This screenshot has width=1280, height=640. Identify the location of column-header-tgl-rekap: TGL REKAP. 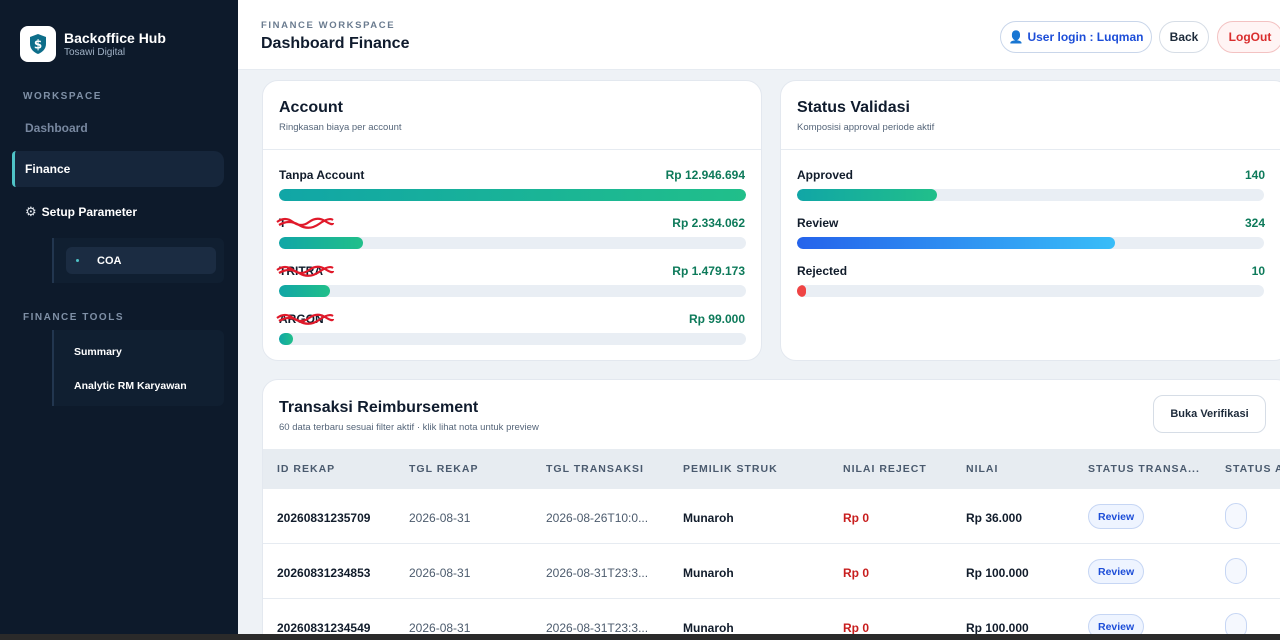
(444, 469).